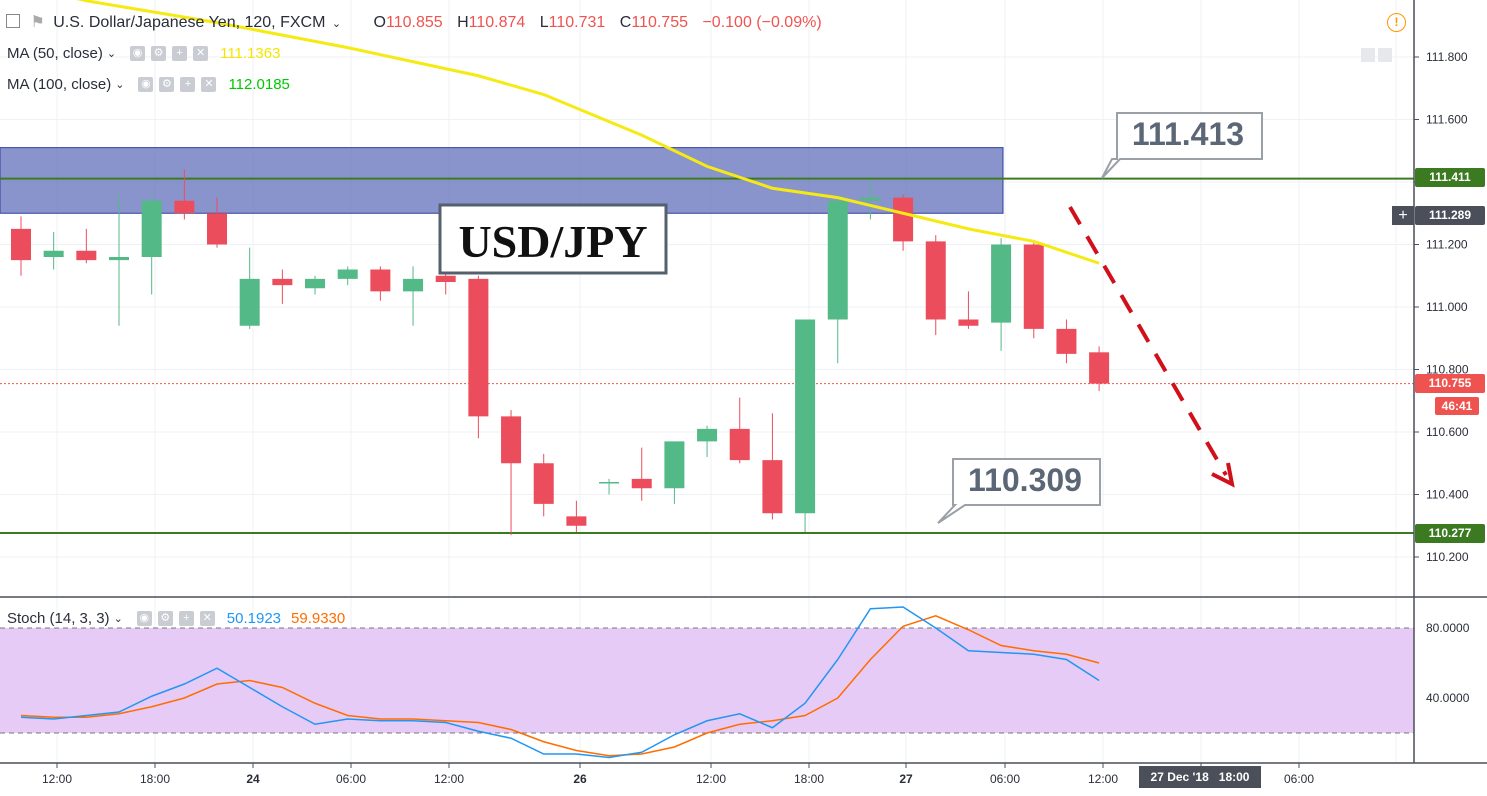  What do you see at coordinates (1188, 134) in the screenshot?
I see `callout-high-text: 111.413` at bounding box center [1188, 134].